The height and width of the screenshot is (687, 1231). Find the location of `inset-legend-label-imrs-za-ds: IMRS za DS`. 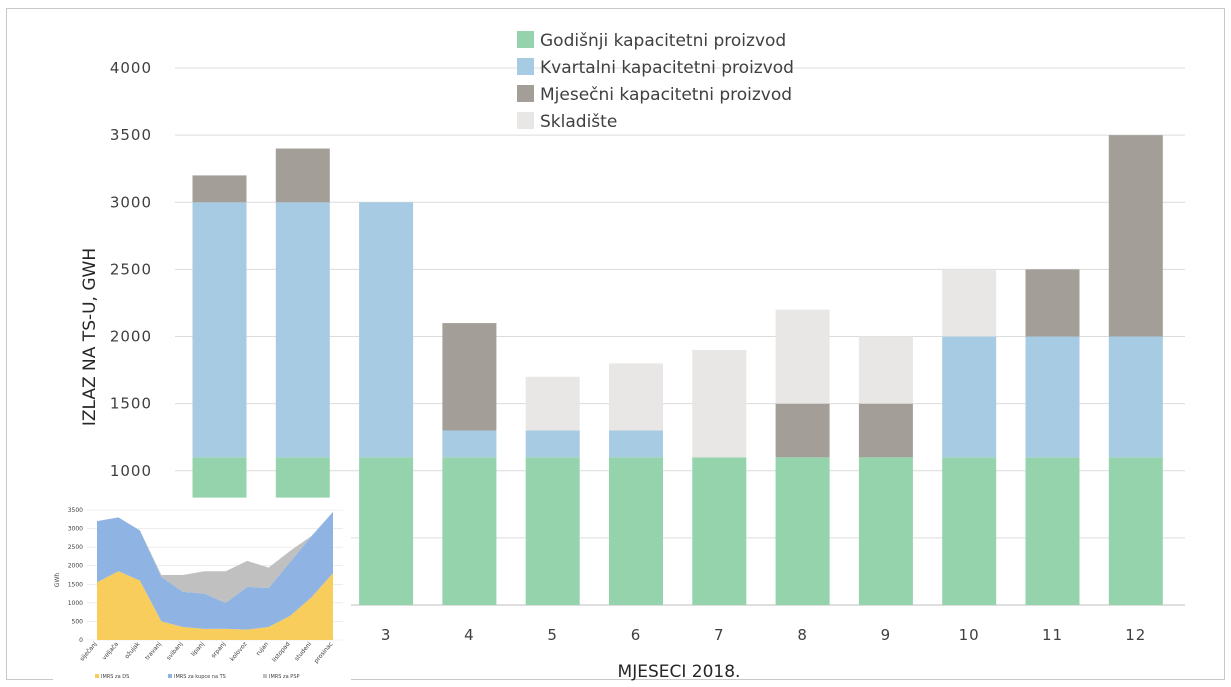

inset-legend-label-imrs-za-ds: IMRS za DS is located at coordinates (115, 677).